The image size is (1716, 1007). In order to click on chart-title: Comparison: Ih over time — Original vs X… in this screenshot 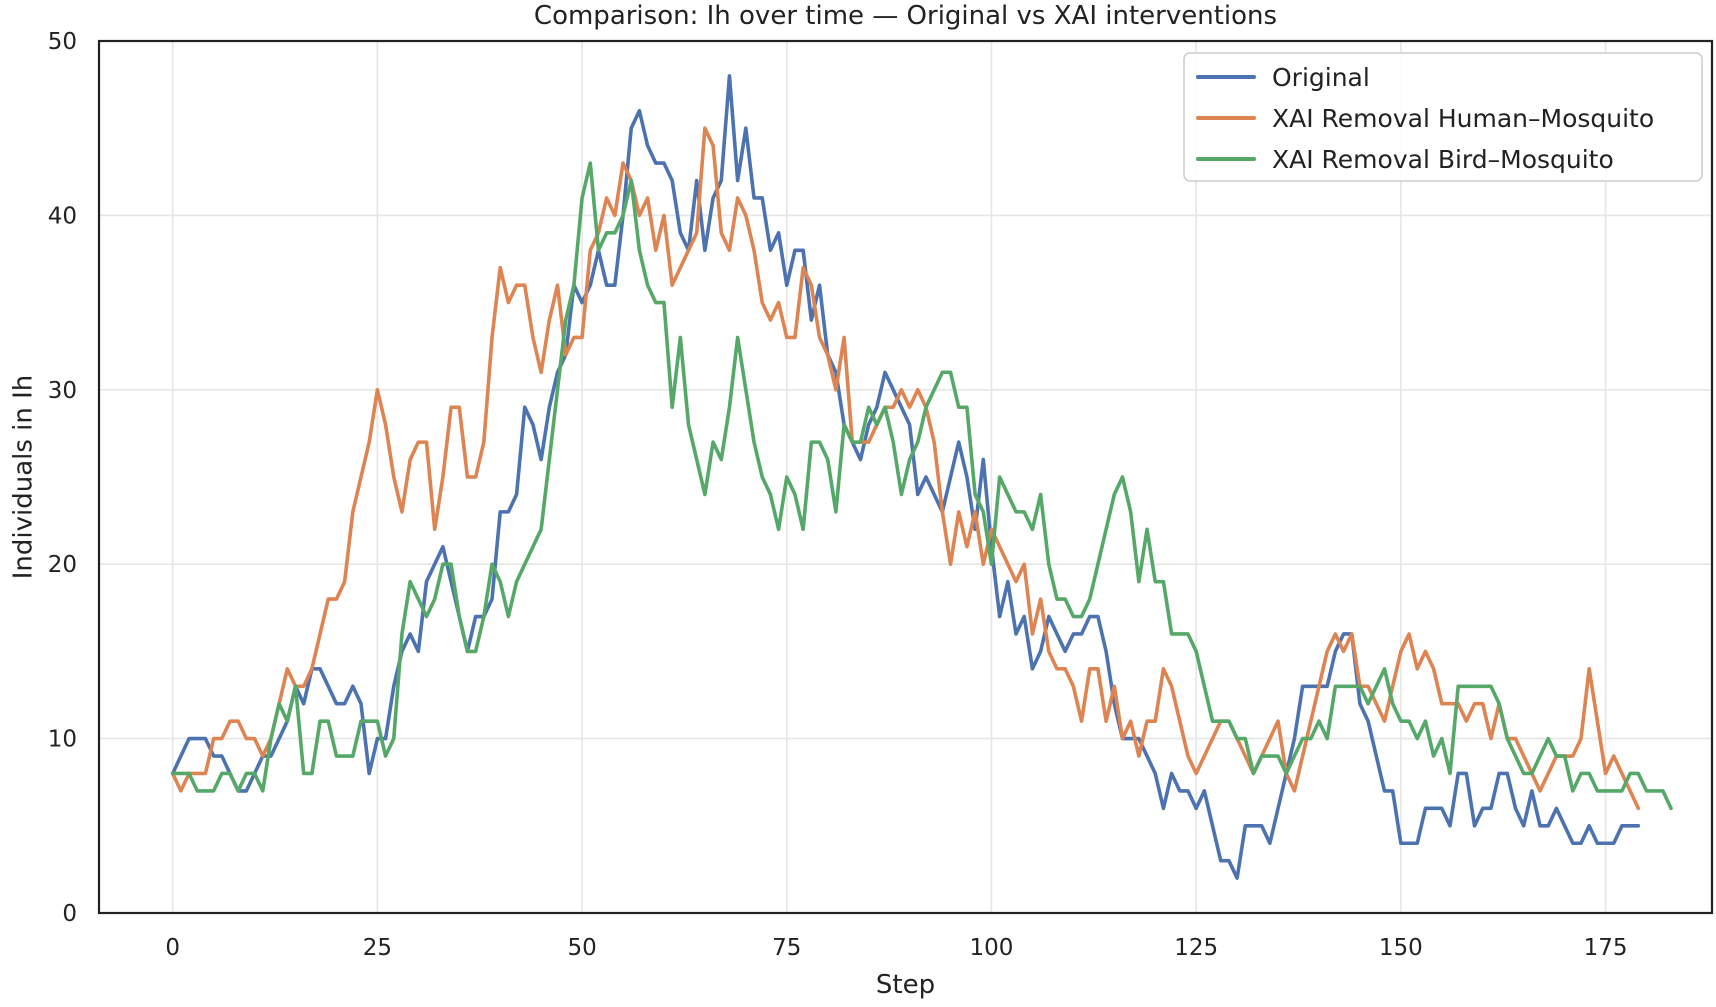, I will do `click(905, 16)`.